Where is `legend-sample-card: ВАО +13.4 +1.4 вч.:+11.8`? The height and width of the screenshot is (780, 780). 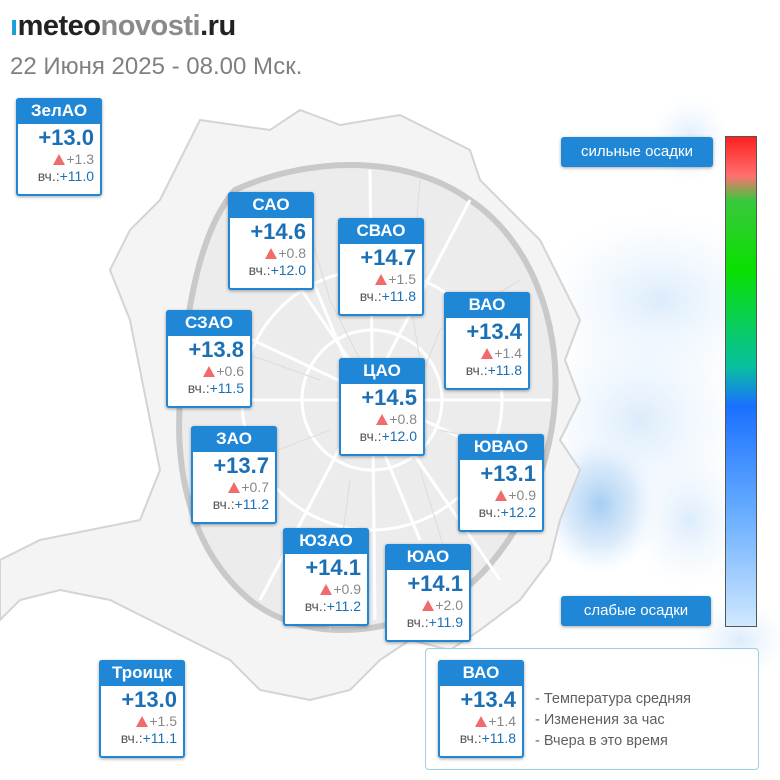
legend-sample-card: ВАО +13.4 +1.4 вч.:+11.8 is located at coordinates (481, 709).